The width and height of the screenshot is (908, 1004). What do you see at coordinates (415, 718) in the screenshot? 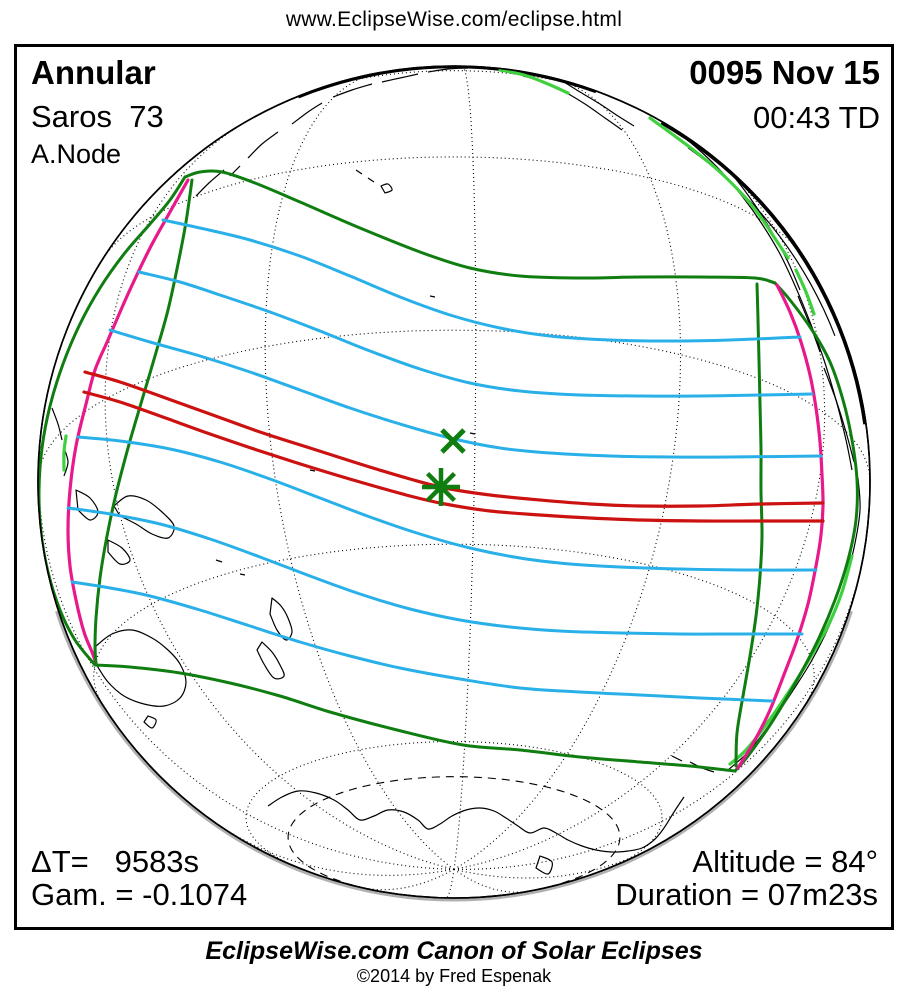
I see `penumbra-envelope-bottom` at bounding box center [415, 718].